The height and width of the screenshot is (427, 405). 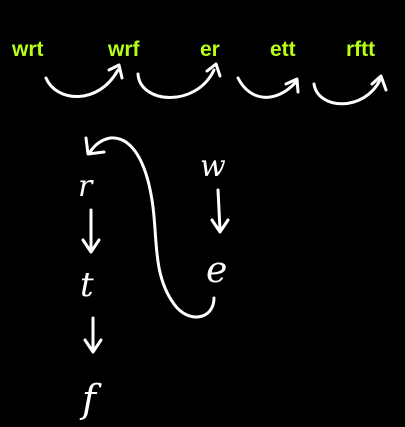 What do you see at coordinates (268, 87) in the screenshot?
I see `arc-arrow-er-to-ett` at bounding box center [268, 87].